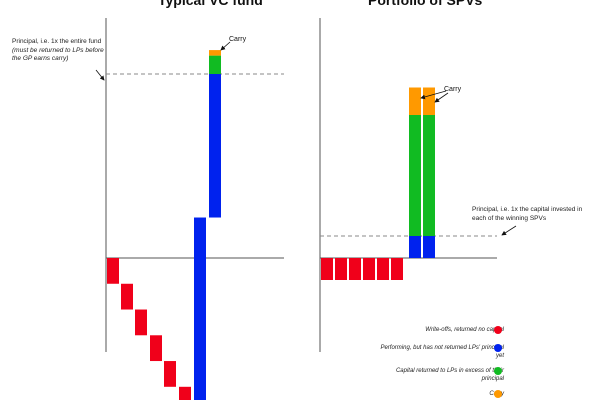 This screenshot has width=600, height=405. What do you see at coordinates (415, 101) in the screenshot?
I see `right-winner-1-carry` at bounding box center [415, 101].